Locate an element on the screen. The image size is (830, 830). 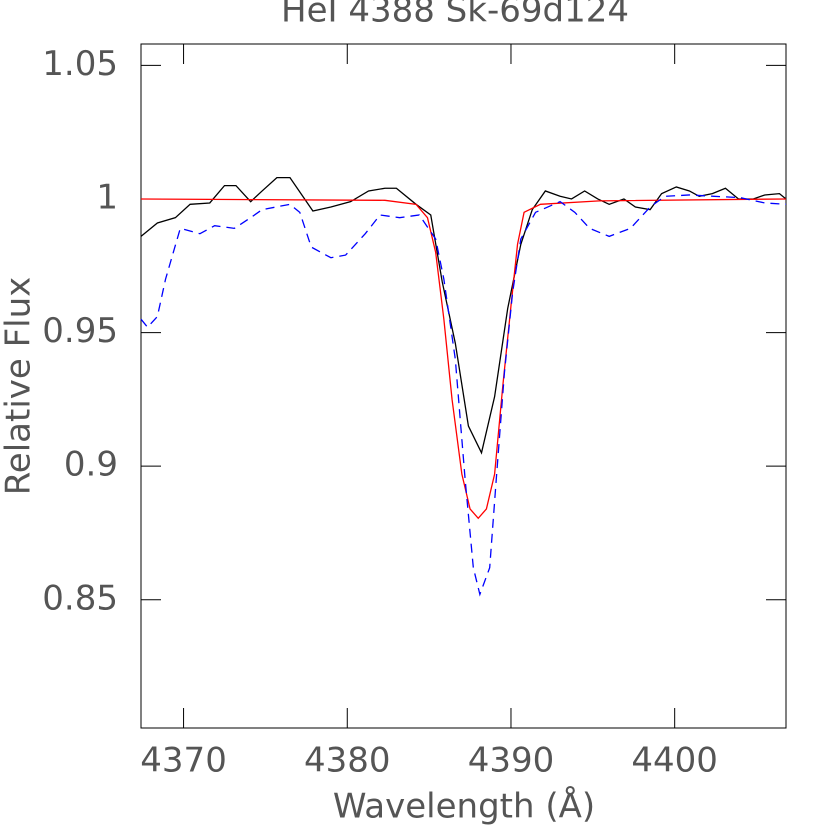
y-axis-label: Relative Flux is located at coordinates (19, 386).